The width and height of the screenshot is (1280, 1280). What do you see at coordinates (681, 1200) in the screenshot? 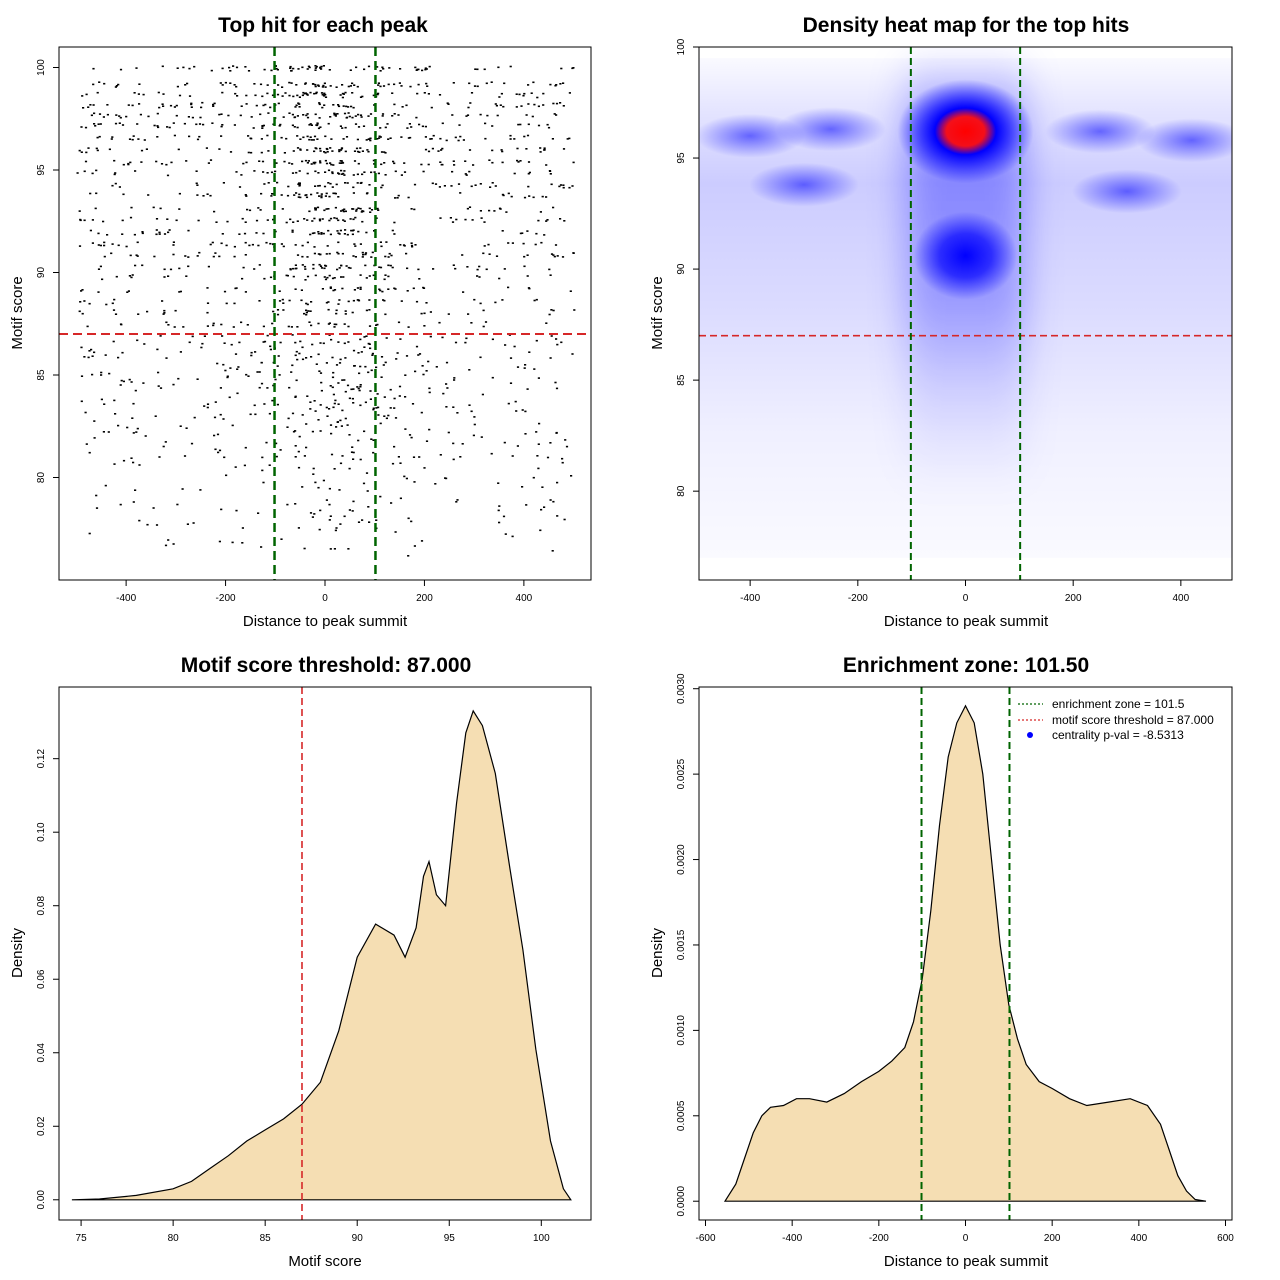
I see `y-tick-label: 0.0000` at bounding box center [681, 1200].